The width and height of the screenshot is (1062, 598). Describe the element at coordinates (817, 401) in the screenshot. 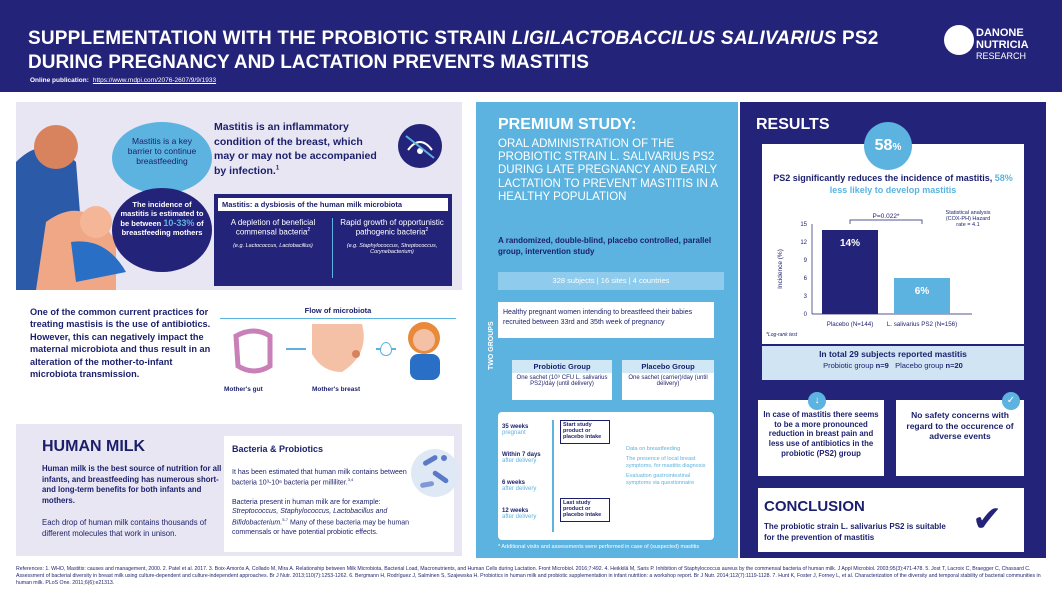

I see `down-arrow-icon: ↓` at that location.